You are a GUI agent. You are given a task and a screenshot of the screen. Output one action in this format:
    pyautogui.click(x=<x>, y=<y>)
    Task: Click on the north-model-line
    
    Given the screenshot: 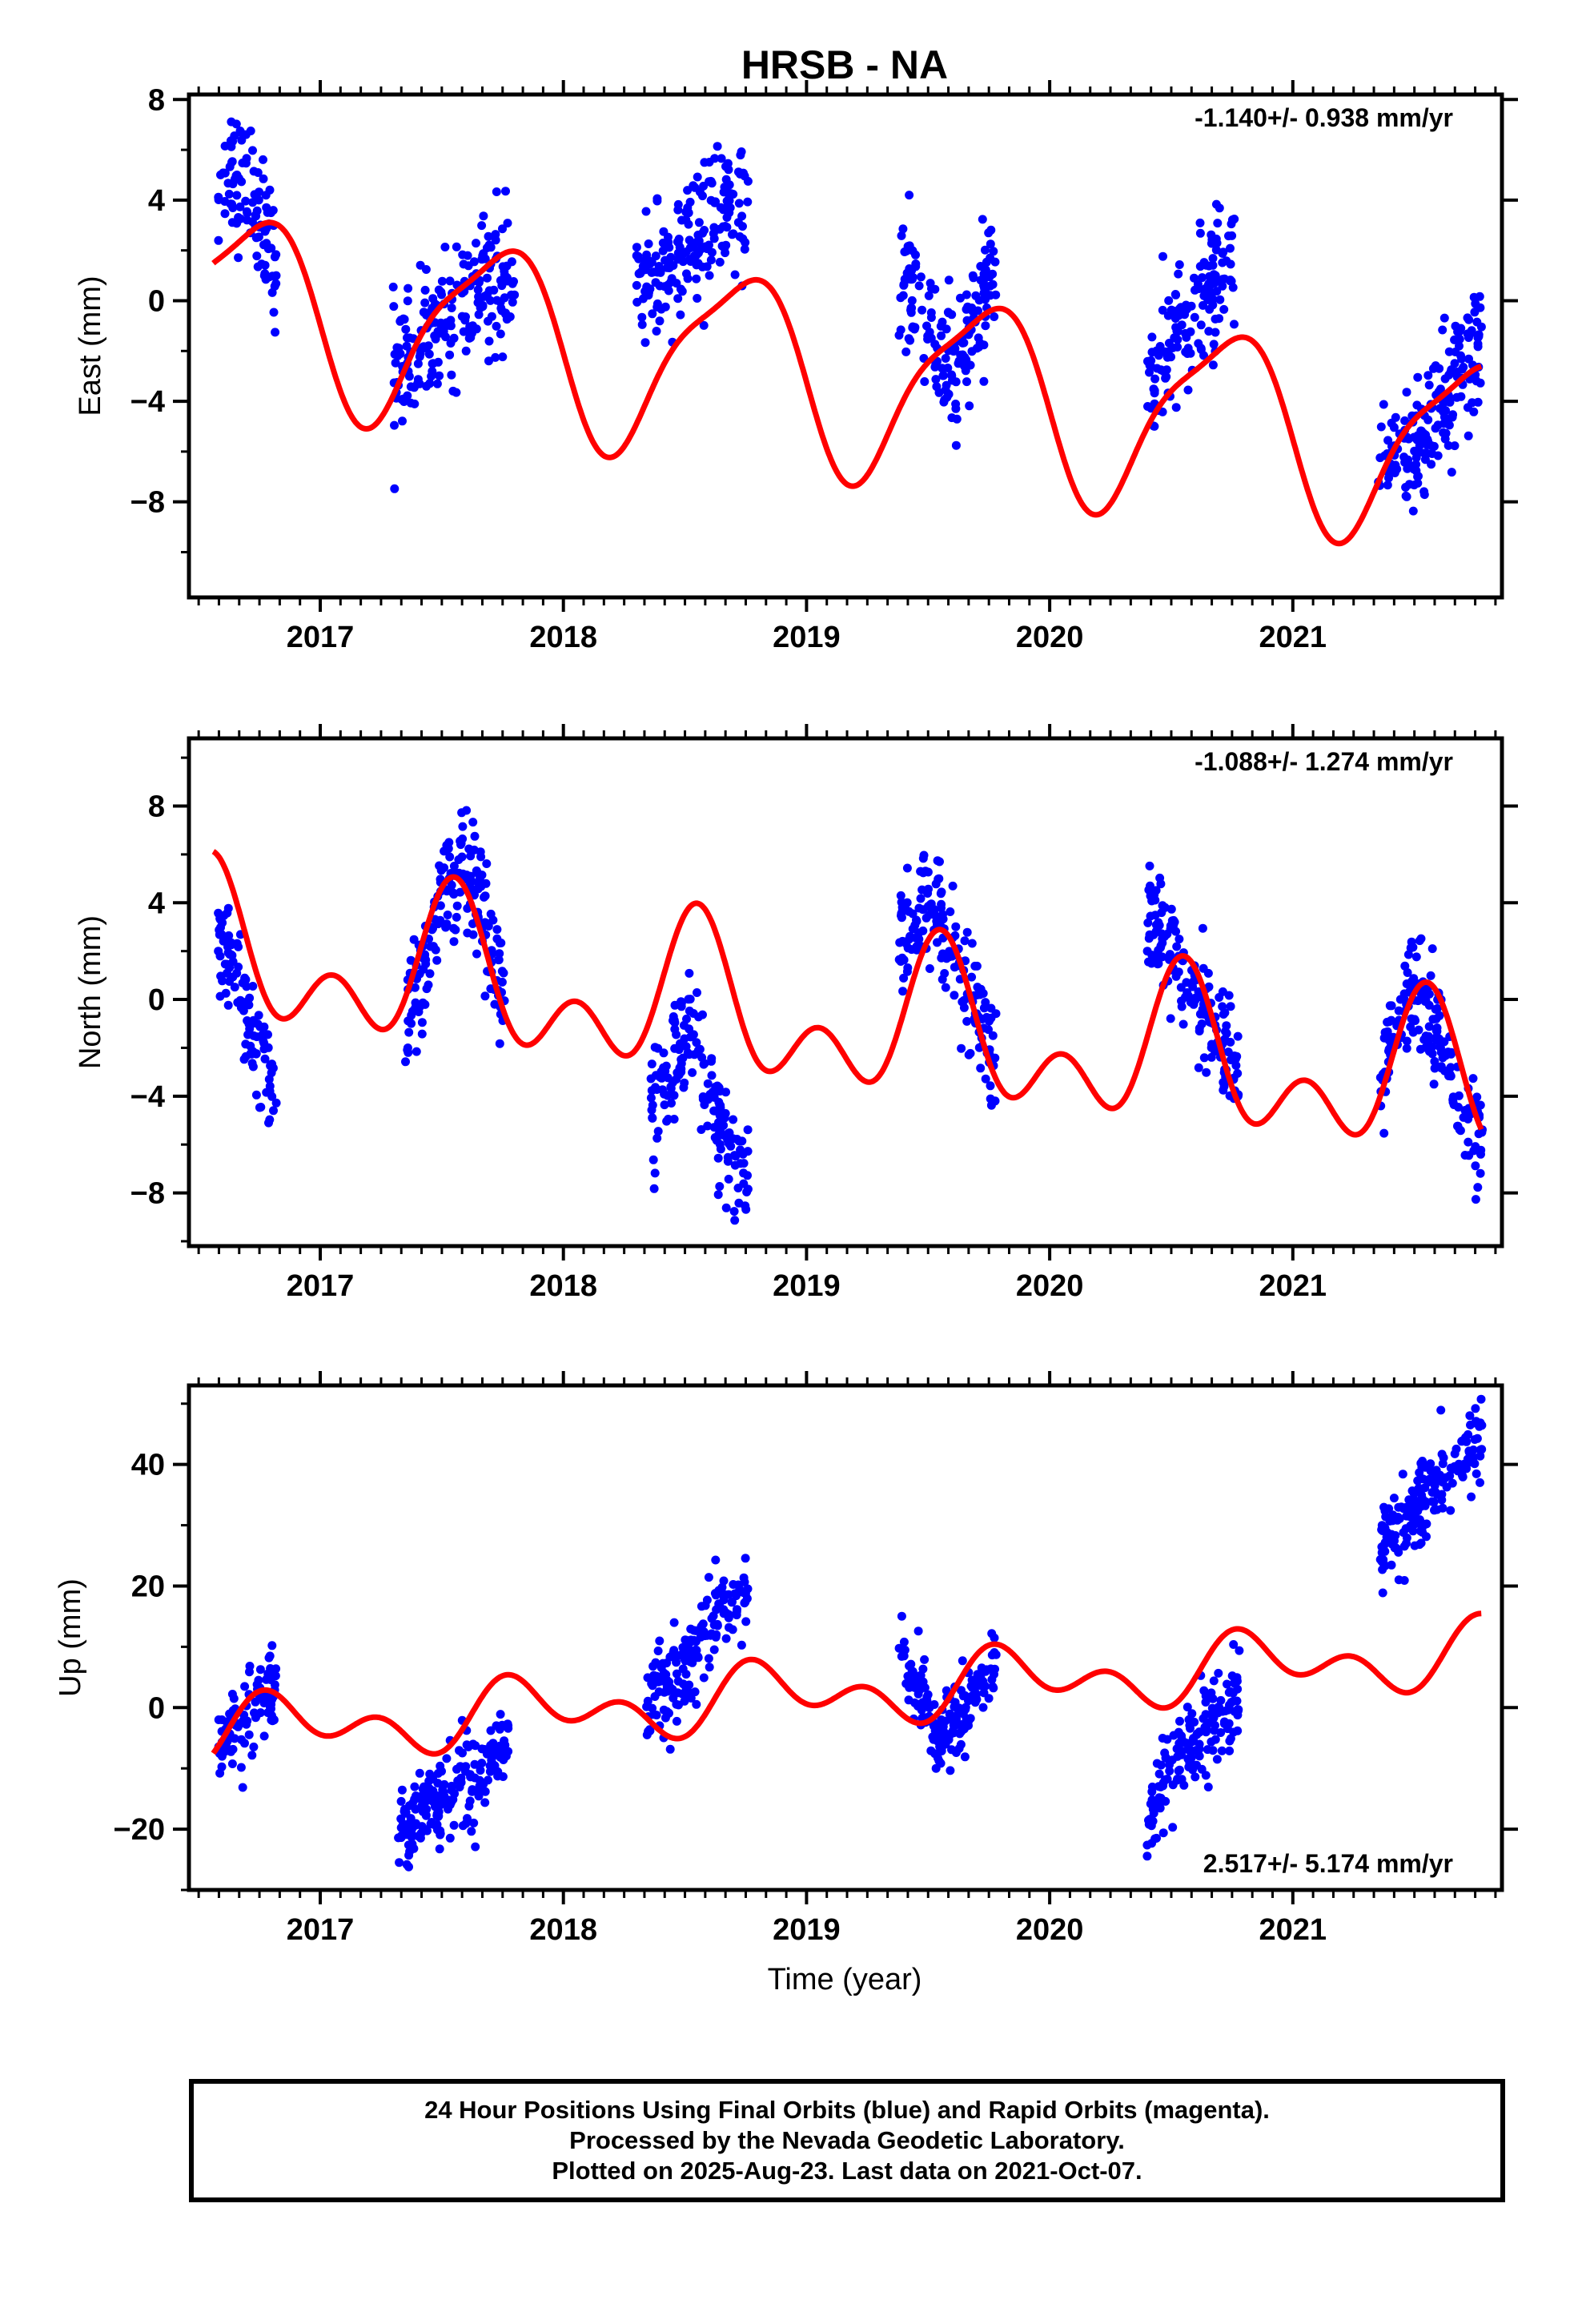 What is the action you would take?
    pyautogui.click(x=847, y=993)
    